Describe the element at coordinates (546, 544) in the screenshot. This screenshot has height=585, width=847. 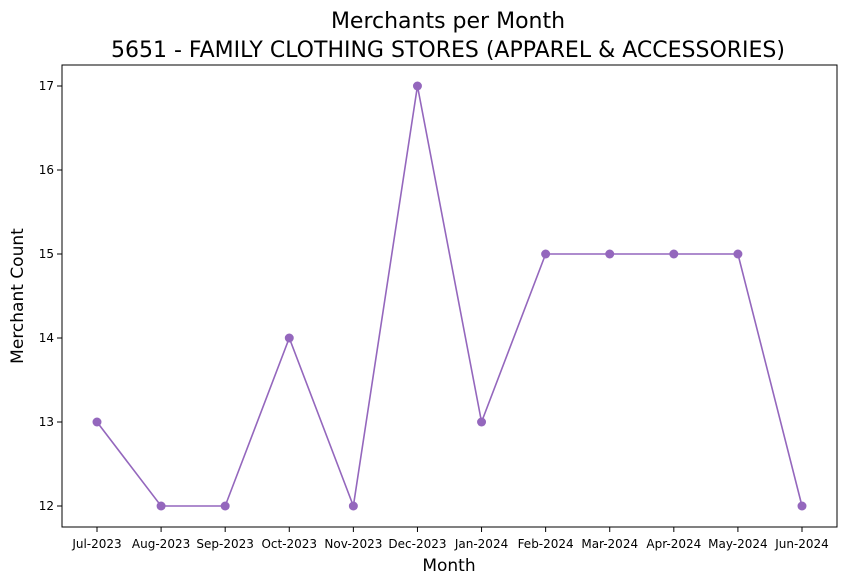
I see `x-tick-label: Feb-2024` at that location.